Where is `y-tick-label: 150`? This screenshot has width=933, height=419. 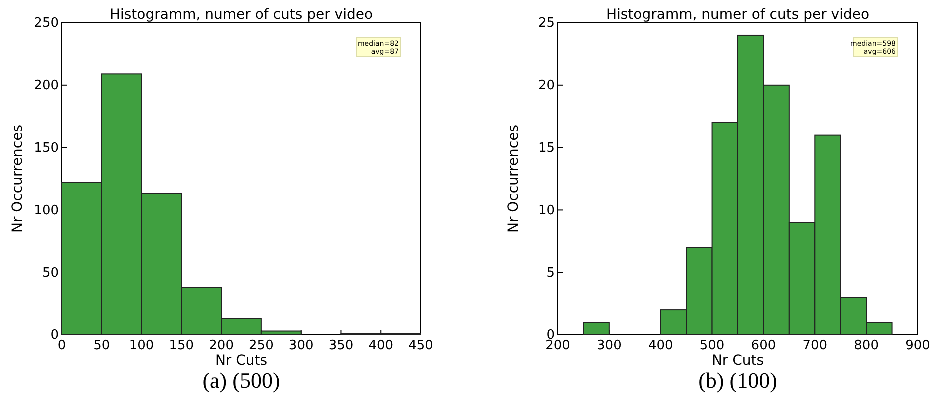 y-tick-label: 150 is located at coordinates (46, 148).